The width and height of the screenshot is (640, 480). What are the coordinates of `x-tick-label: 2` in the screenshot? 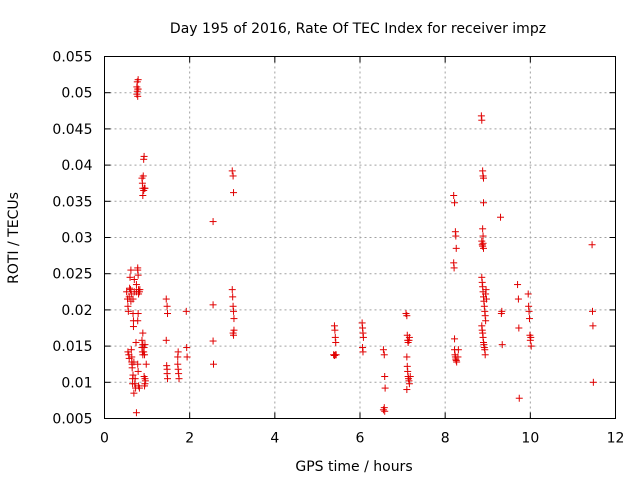 It's located at (189, 439).